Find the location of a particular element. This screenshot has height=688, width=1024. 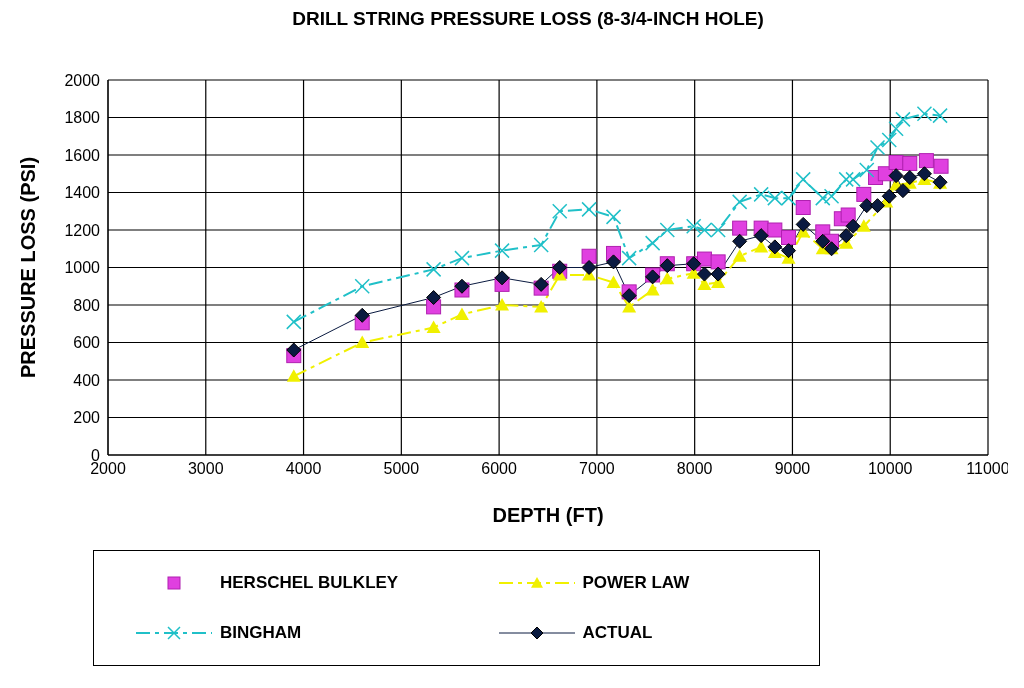

x-axis-title: DEPTH (FT) is located at coordinates (548, 515).